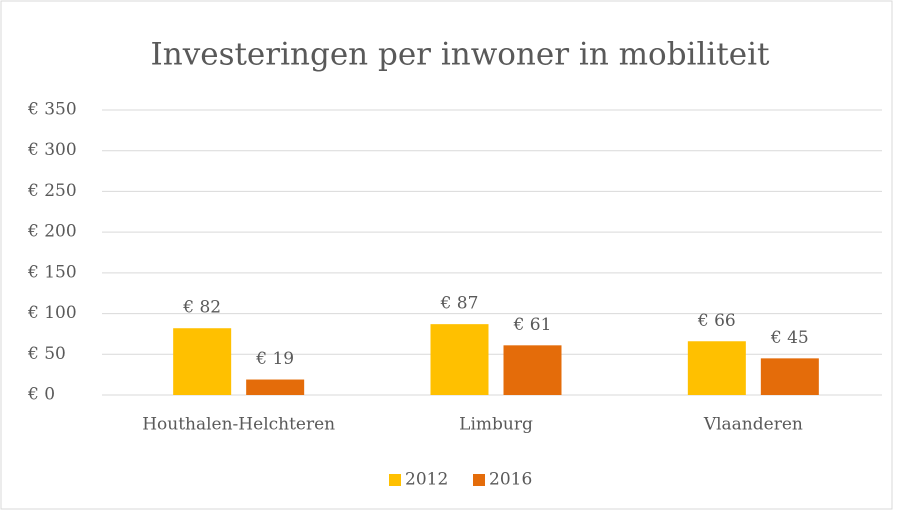 Image resolution: width=901 pixels, height=511 pixels. I want to click on legend-label: 2012, so click(426, 480).